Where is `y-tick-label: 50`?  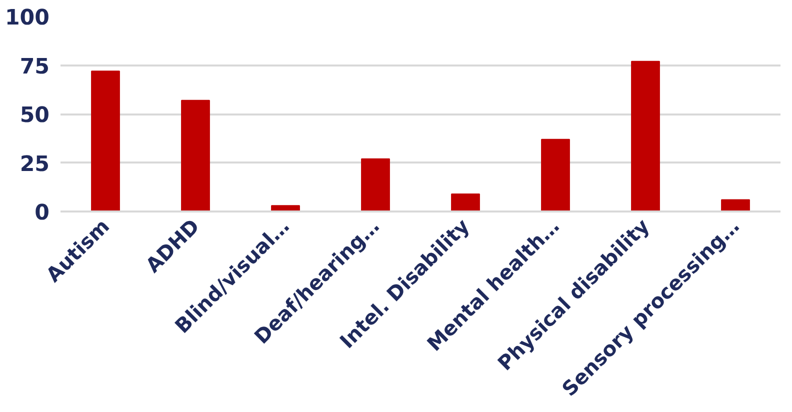 y-tick-label: 50 is located at coordinates (35, 115).